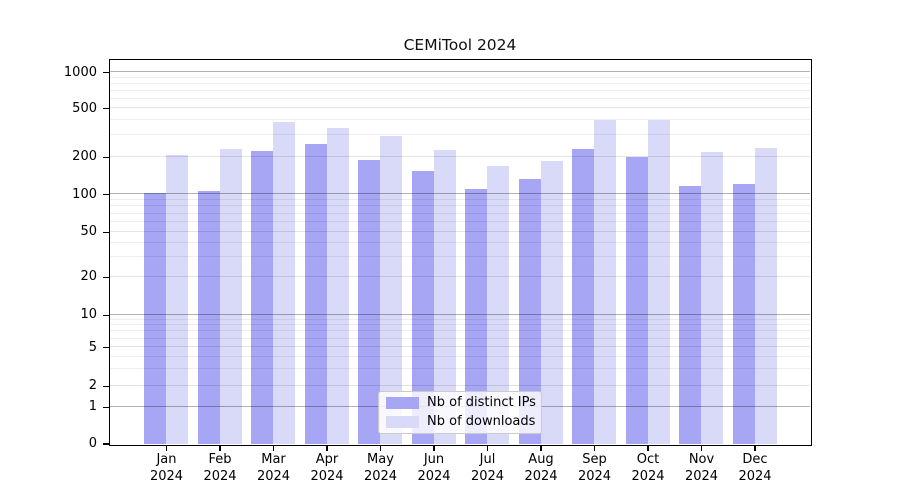  What do you see at coordinates (369, 302) in the screenshot?
I see `bar-distinct-ips-may-2024` at bounding box center [369, 302].